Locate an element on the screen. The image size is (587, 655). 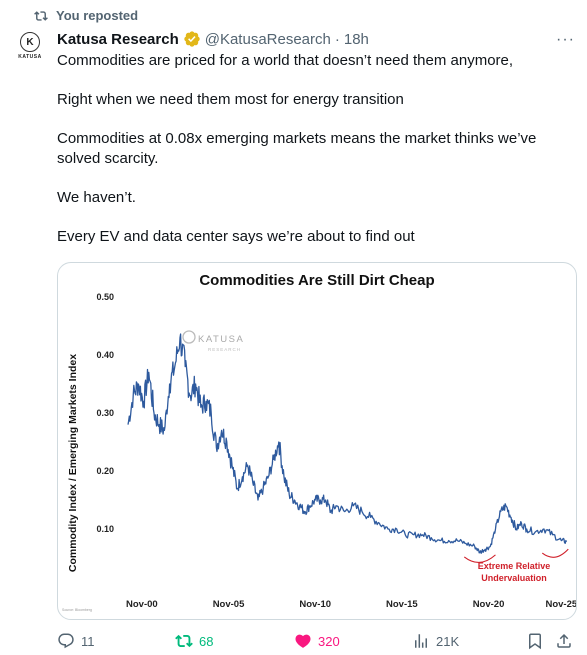
like-button: 320 is located at coordinates (317, 641).